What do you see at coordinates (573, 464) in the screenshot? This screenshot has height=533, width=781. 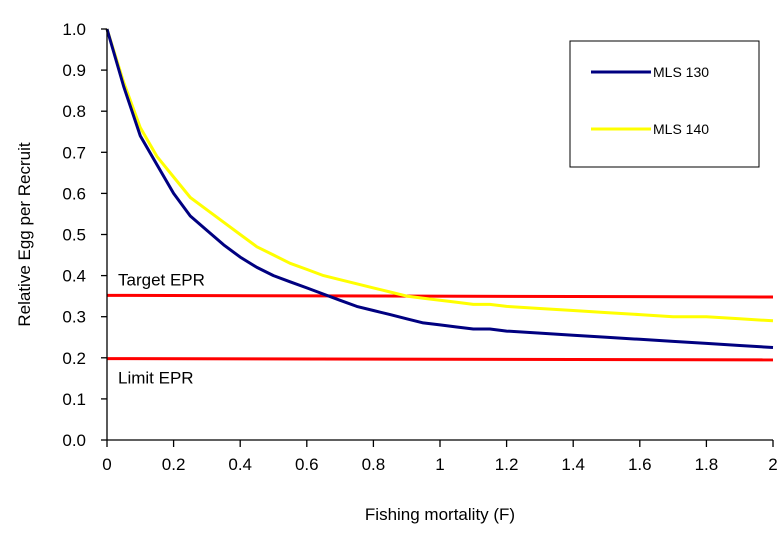 I see `x-tick-label: 1.4` at bounding box center [573, 464].